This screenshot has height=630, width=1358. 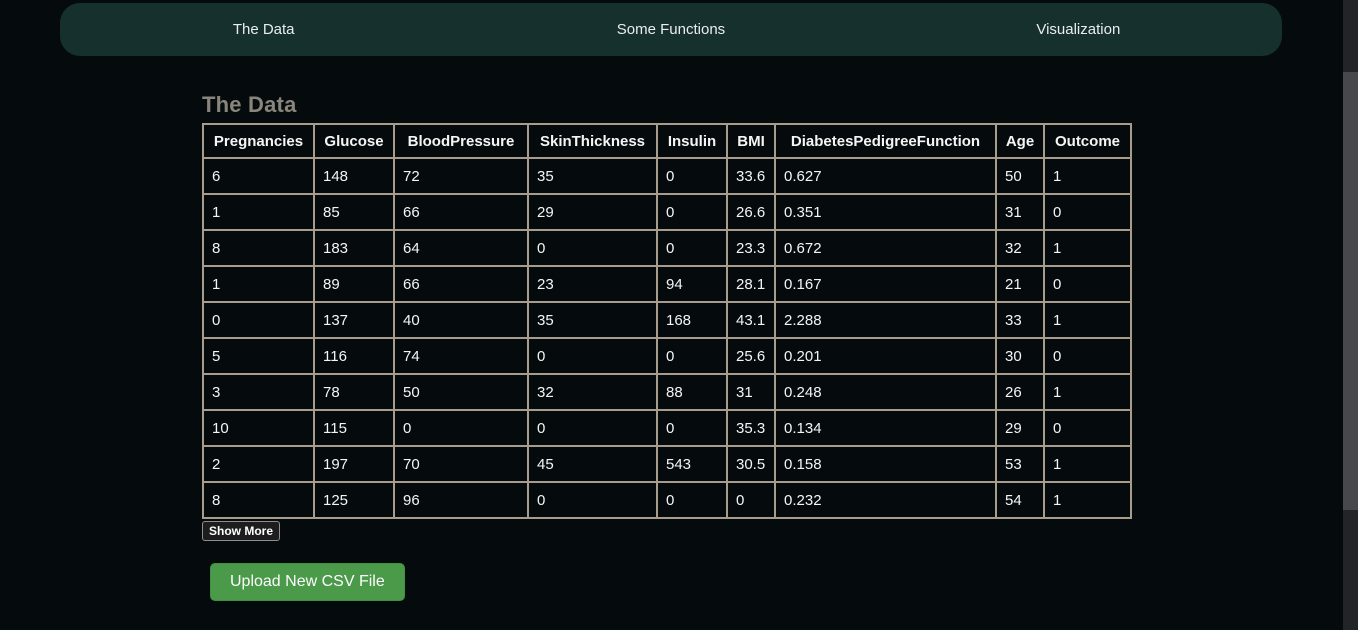 I want to click on table-cell: 33, so click(x=1020, y=320).